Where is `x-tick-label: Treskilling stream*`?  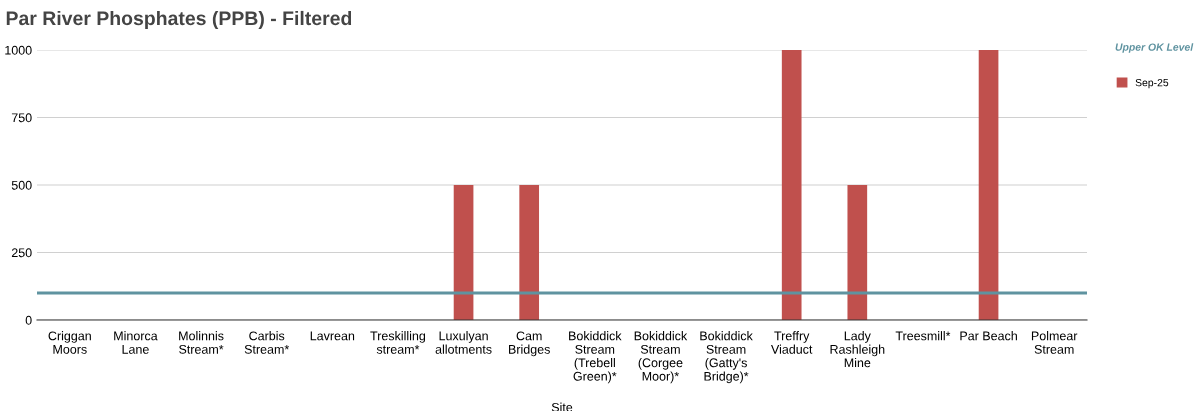
x-tick-label: Treskilling stream* is located at coordinates (398, 342).